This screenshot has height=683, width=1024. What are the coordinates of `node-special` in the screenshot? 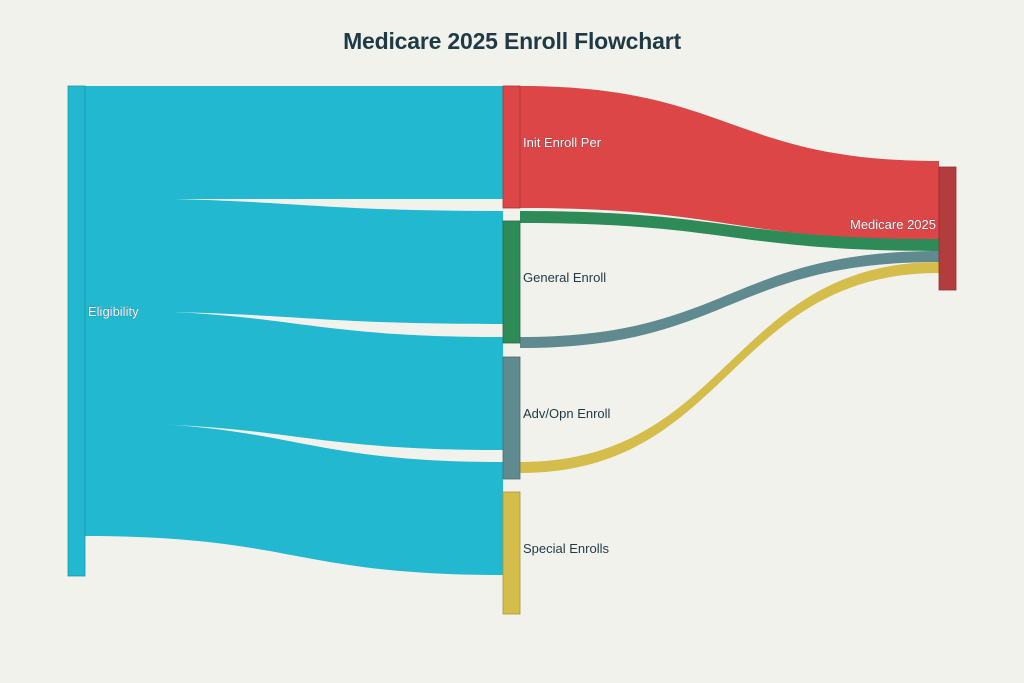 It's located at (511, 553).